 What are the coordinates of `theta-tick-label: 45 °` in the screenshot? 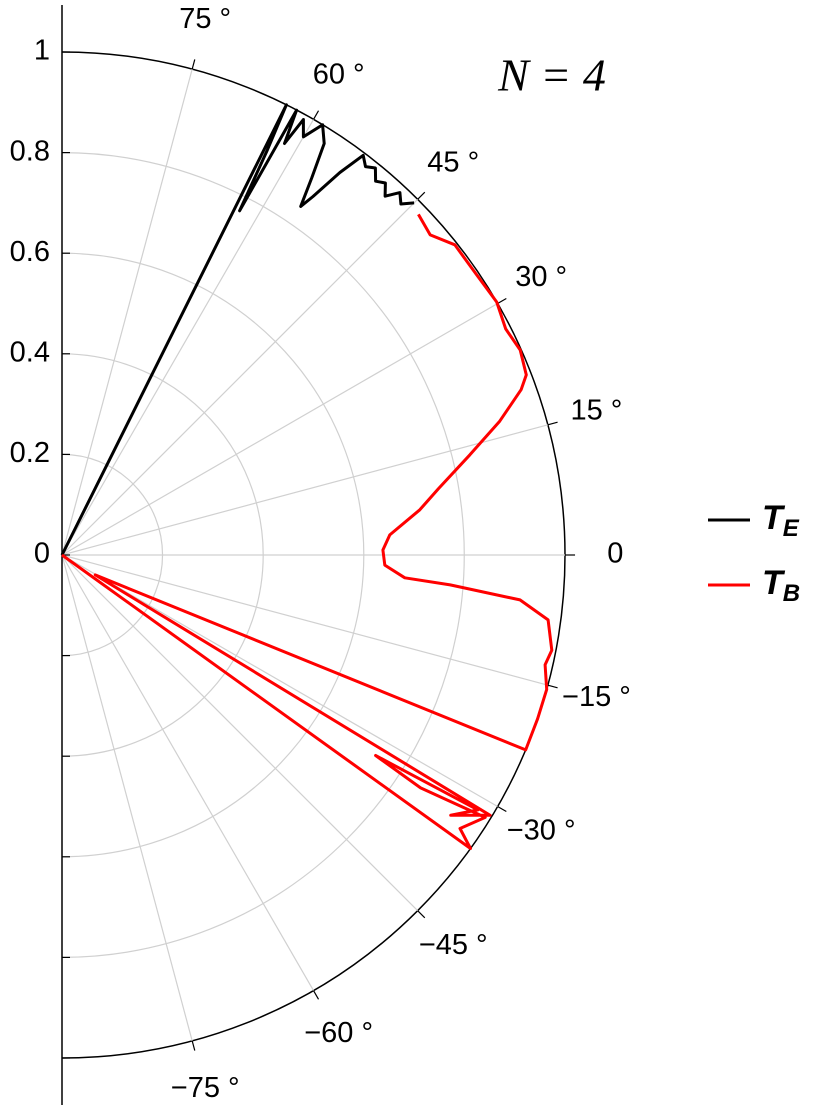 It's located at (453, 162).